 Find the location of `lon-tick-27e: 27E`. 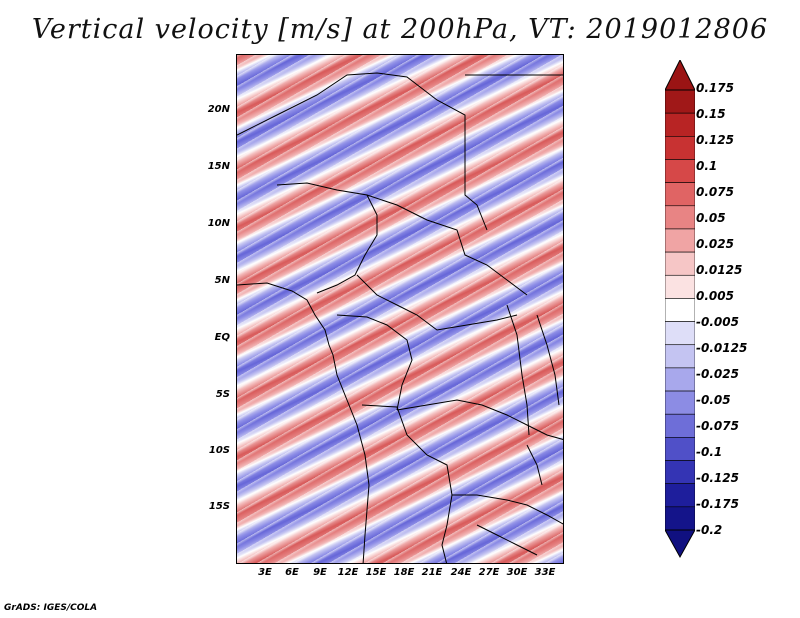

lon-tick-27e: 27E is located at coordinates (489, 572).